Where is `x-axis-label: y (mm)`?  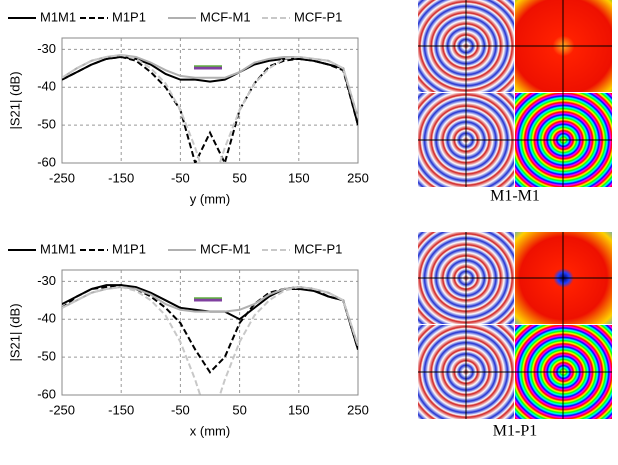 x-axis-label: y (mm) is located at coordinates (210, 198).